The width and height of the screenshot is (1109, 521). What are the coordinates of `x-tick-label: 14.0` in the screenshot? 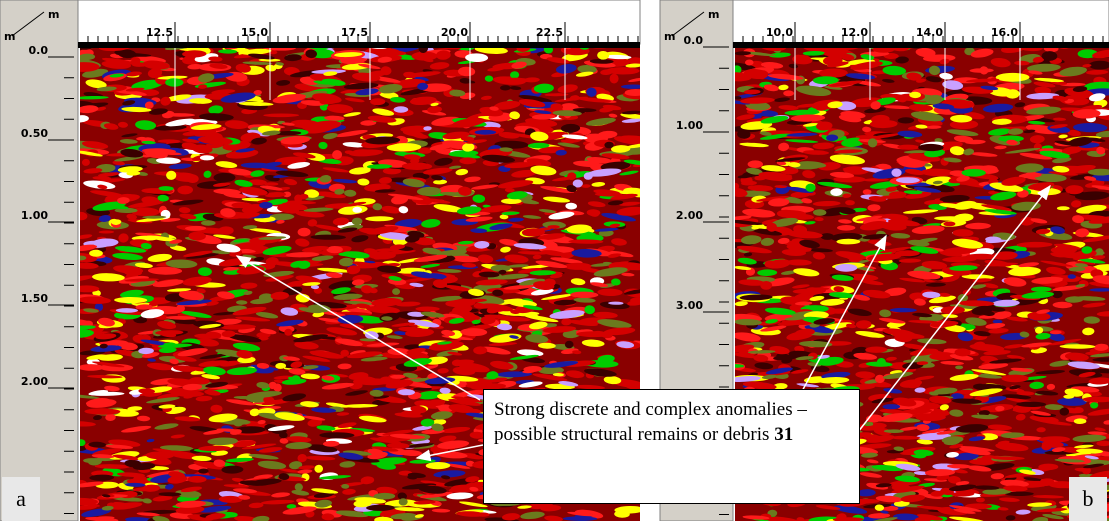 It's located at (929, 32).